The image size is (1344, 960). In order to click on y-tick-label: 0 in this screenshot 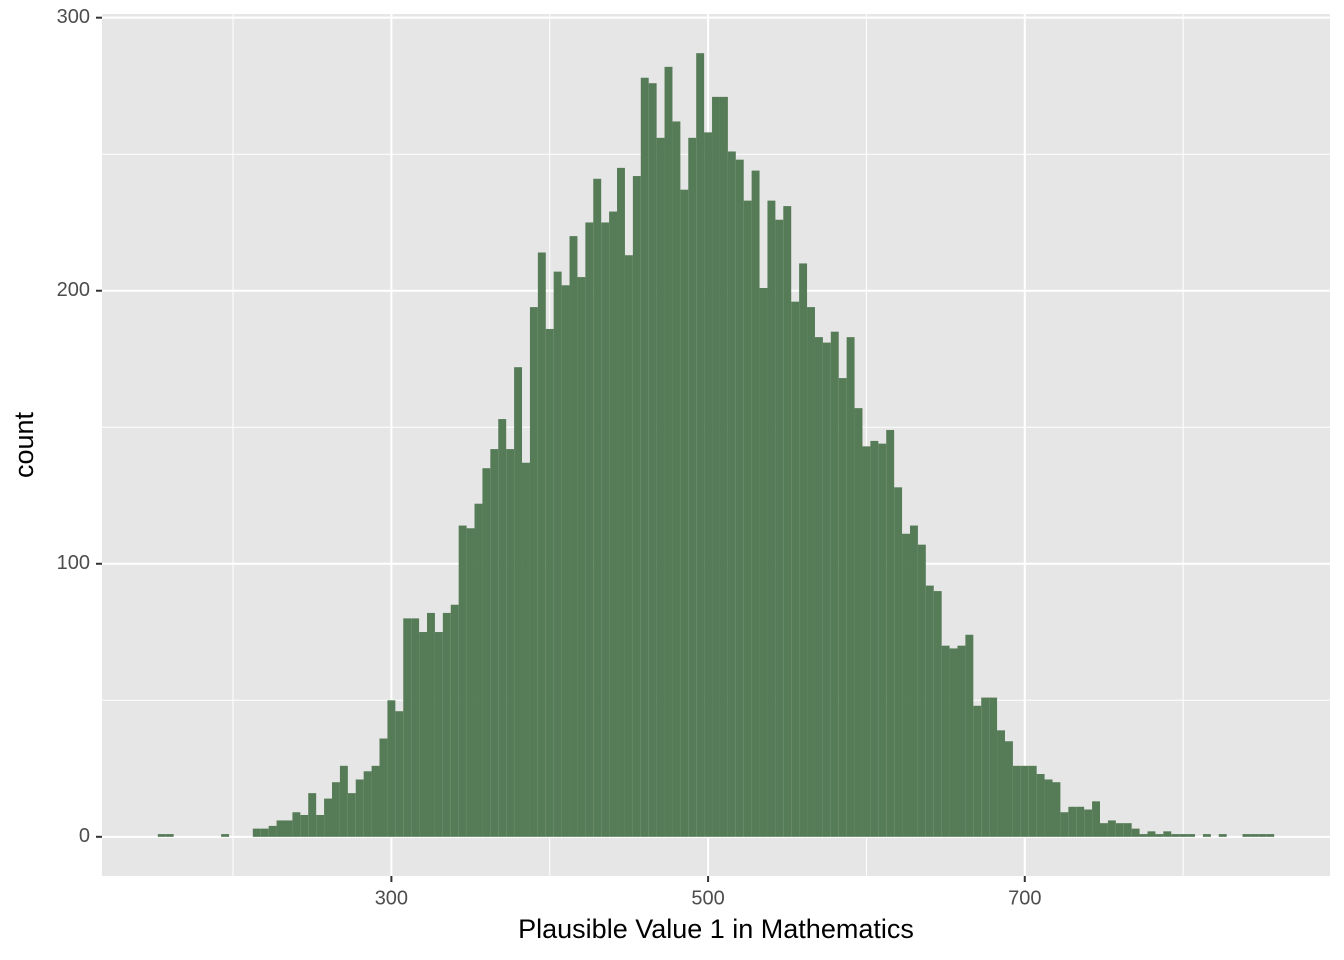, I will do `click(84, 836)`.